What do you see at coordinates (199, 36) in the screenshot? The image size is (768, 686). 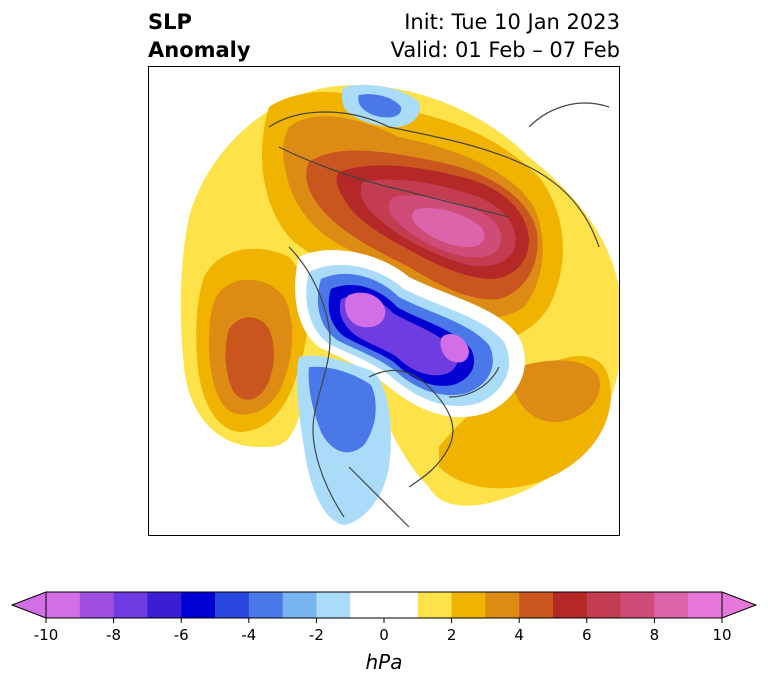 I see `map-title: SLP Anomaly` at bounding box center [199, 36].